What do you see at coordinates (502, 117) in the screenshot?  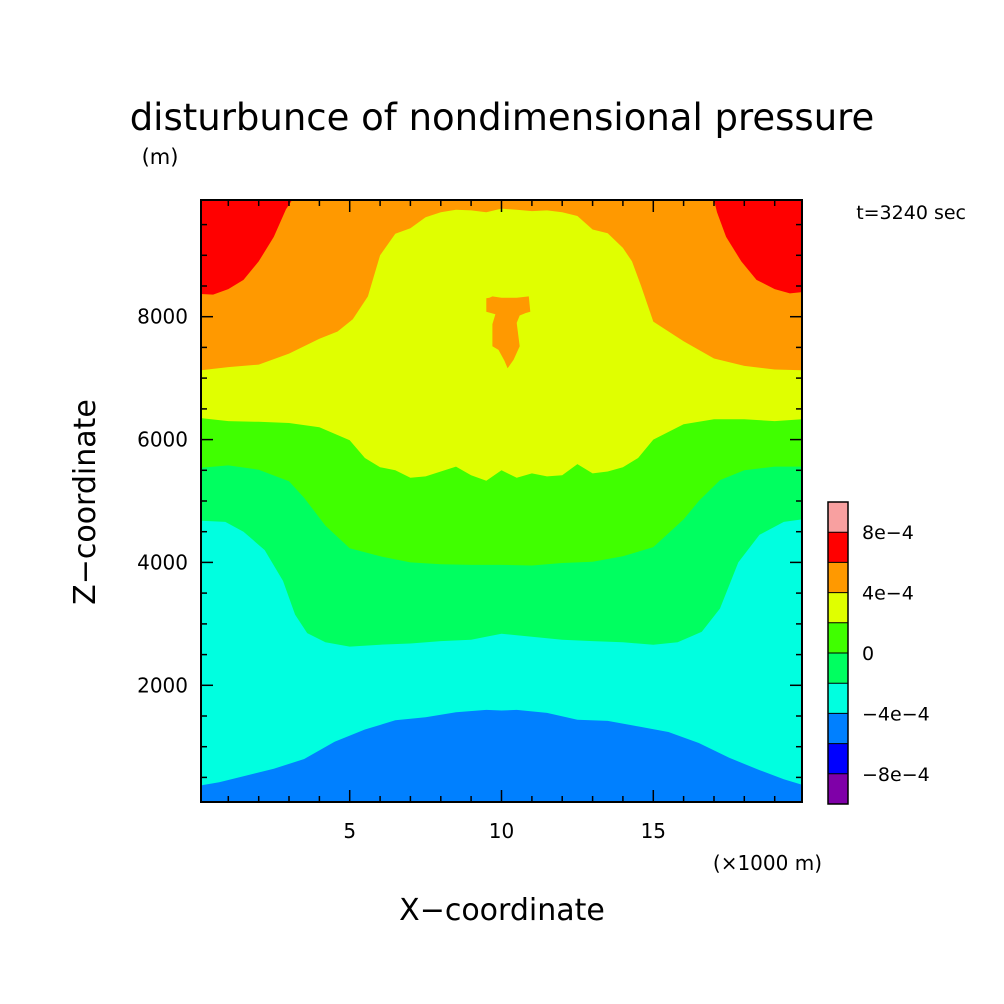 I see `chart-title: disturbunce of nondimensional pressure` at bounding box center [502, 117].